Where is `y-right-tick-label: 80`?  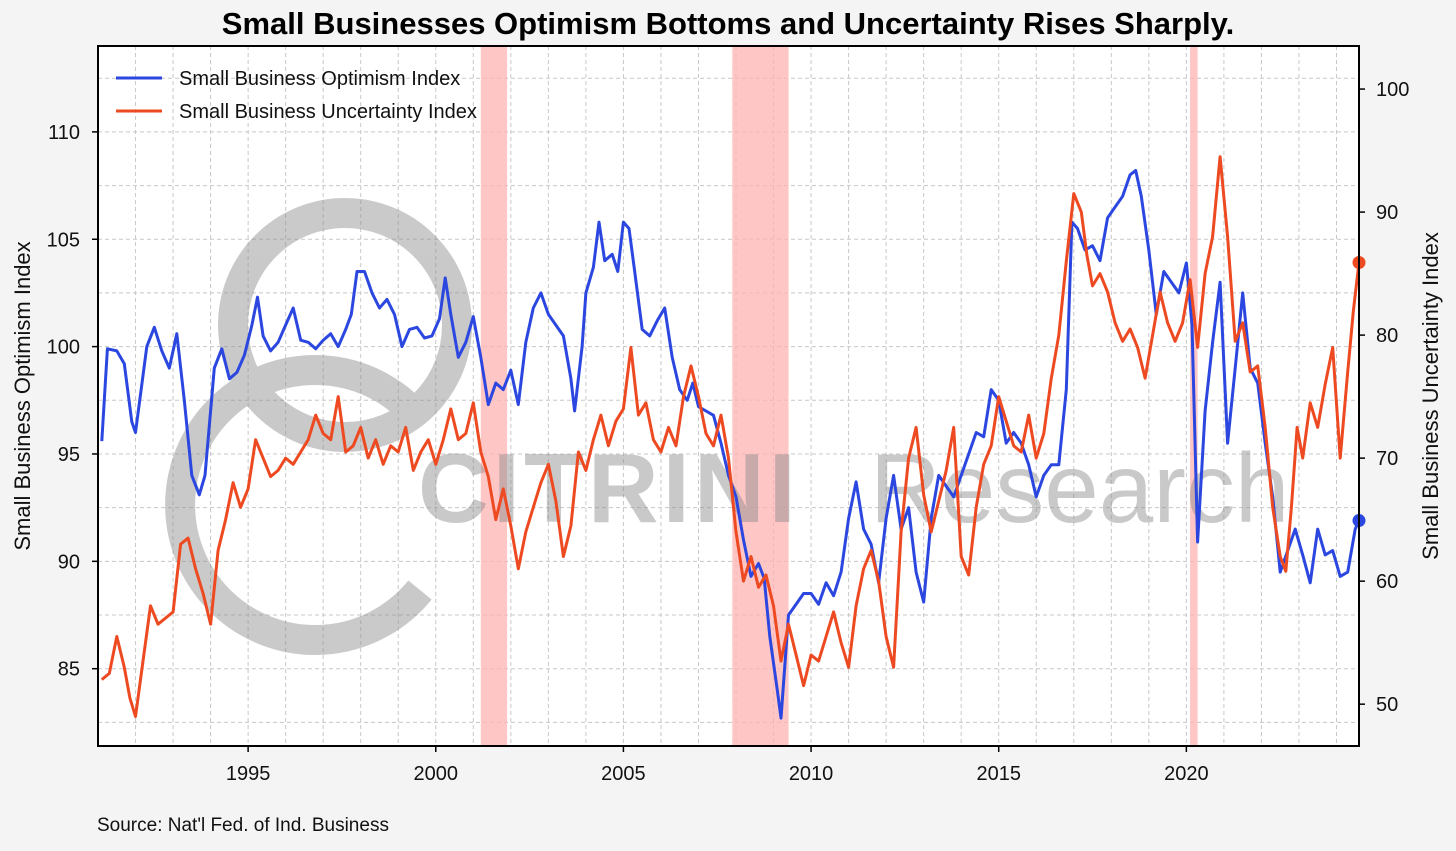
y-right-tick-label: 80 is located at coordinates (1387, 336).